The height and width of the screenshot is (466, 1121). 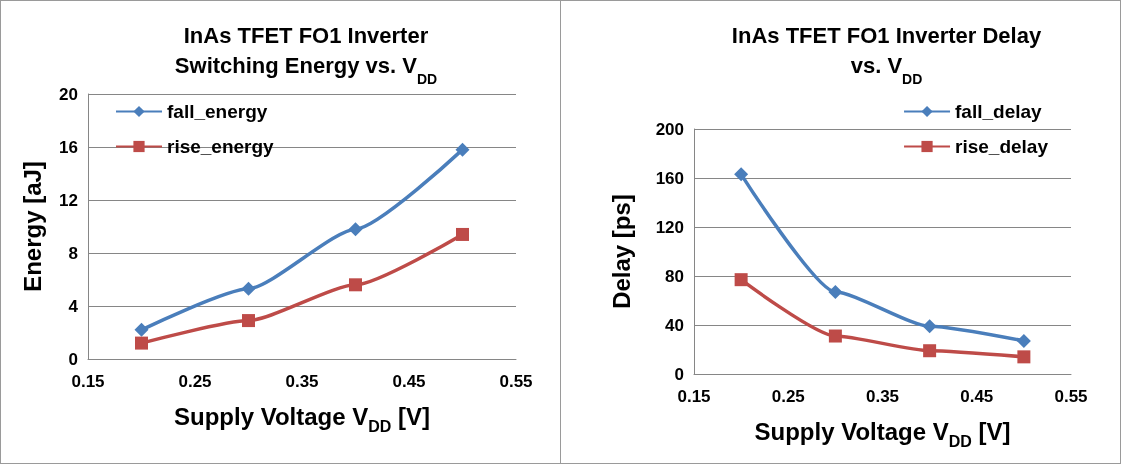 What do you see at coordinates (669, 129) in the screenshot?
I see `y-tick-label: 200` at bounding box center [669, 129].